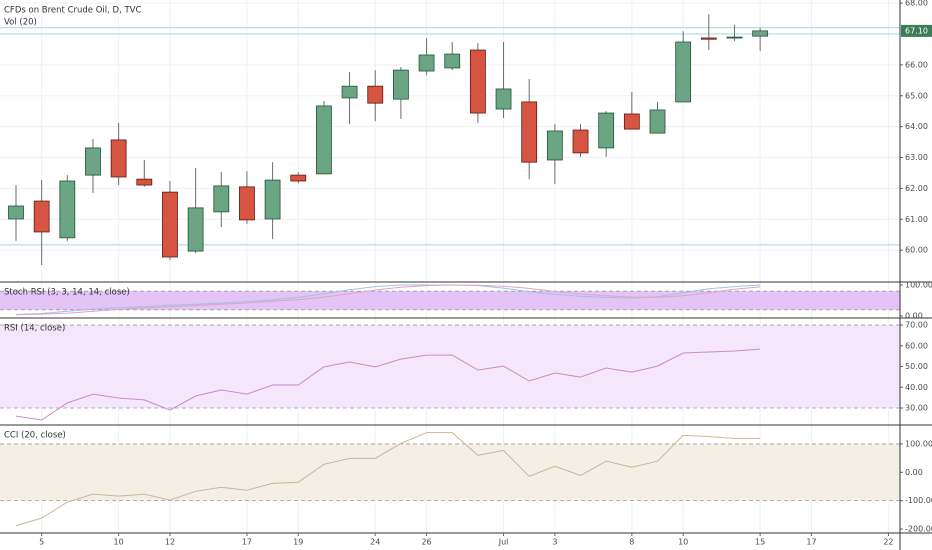  Describe the element at coordinates (916, 188) in the screenshot. I see `y-tick-label: 62.00` at that location.